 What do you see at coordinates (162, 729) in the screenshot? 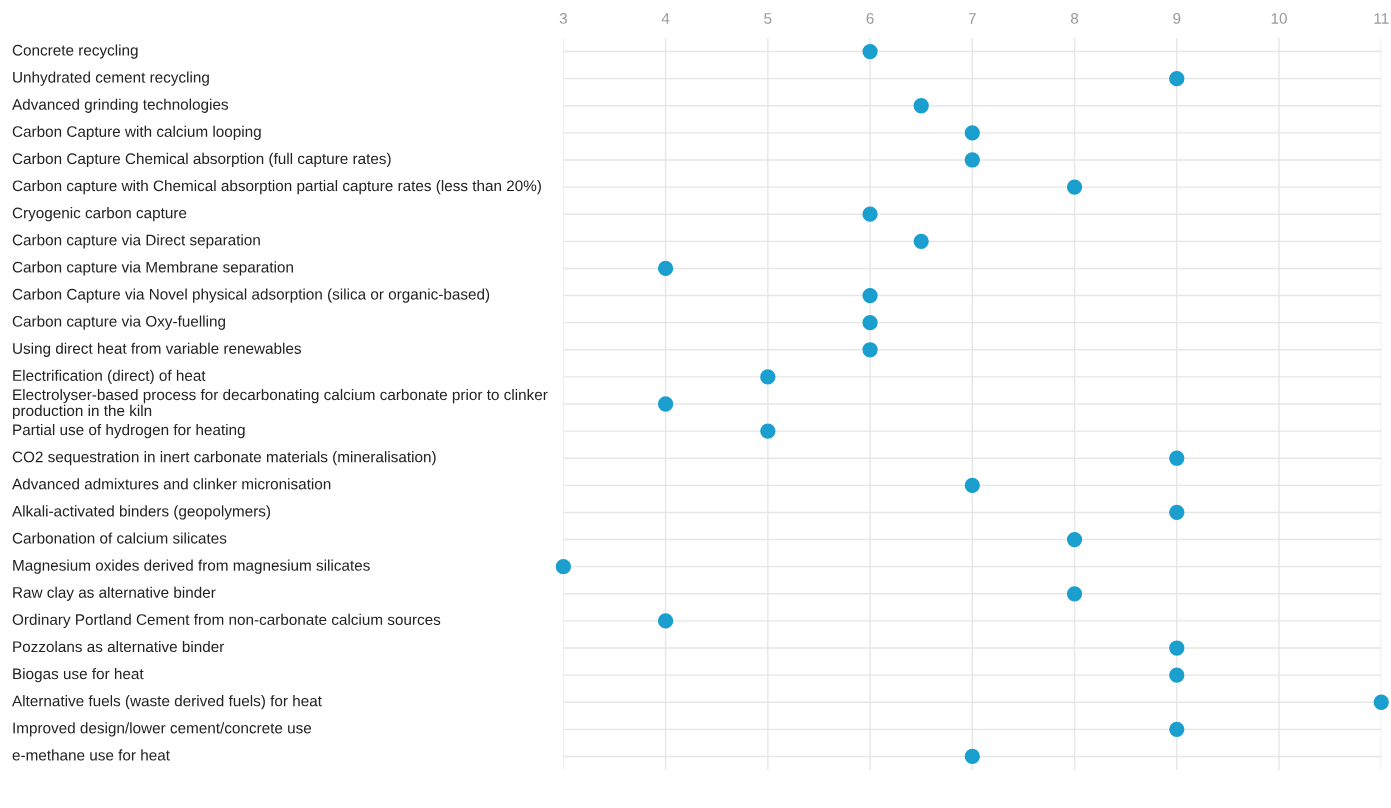
I see `y-tick-label: Improved design/lower cement/concrete use` at bounding box center [162, 729].